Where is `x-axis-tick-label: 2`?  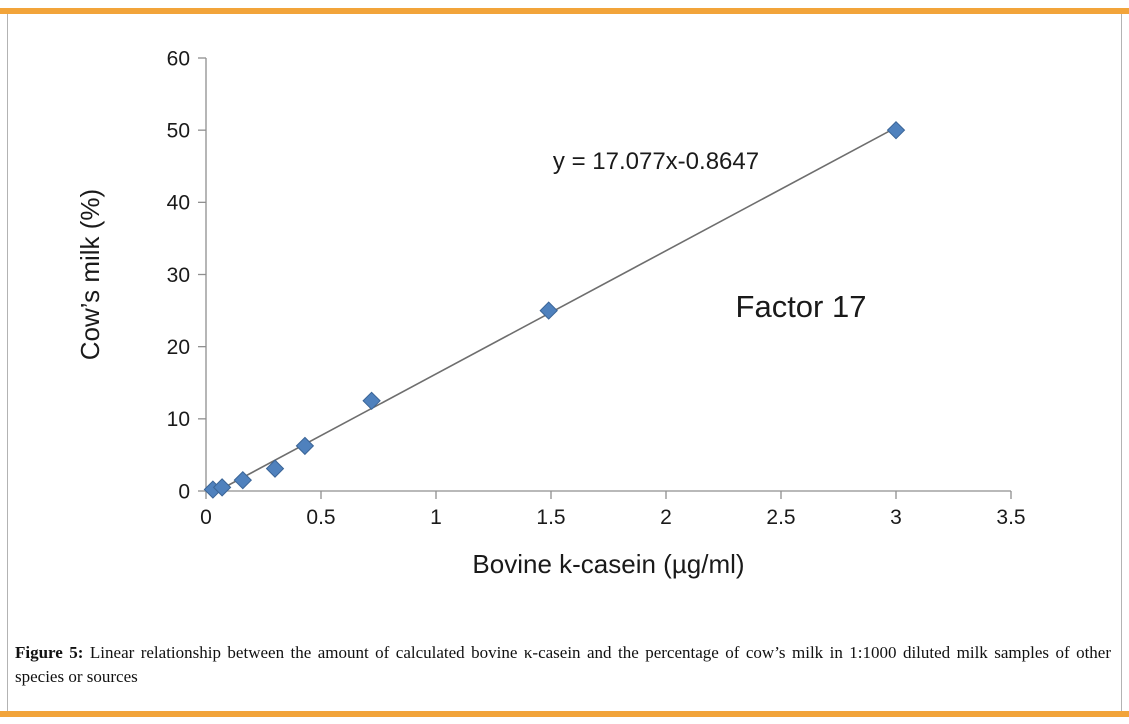
x-axis-tick-label: 2 is located at coordinates (666, 517).